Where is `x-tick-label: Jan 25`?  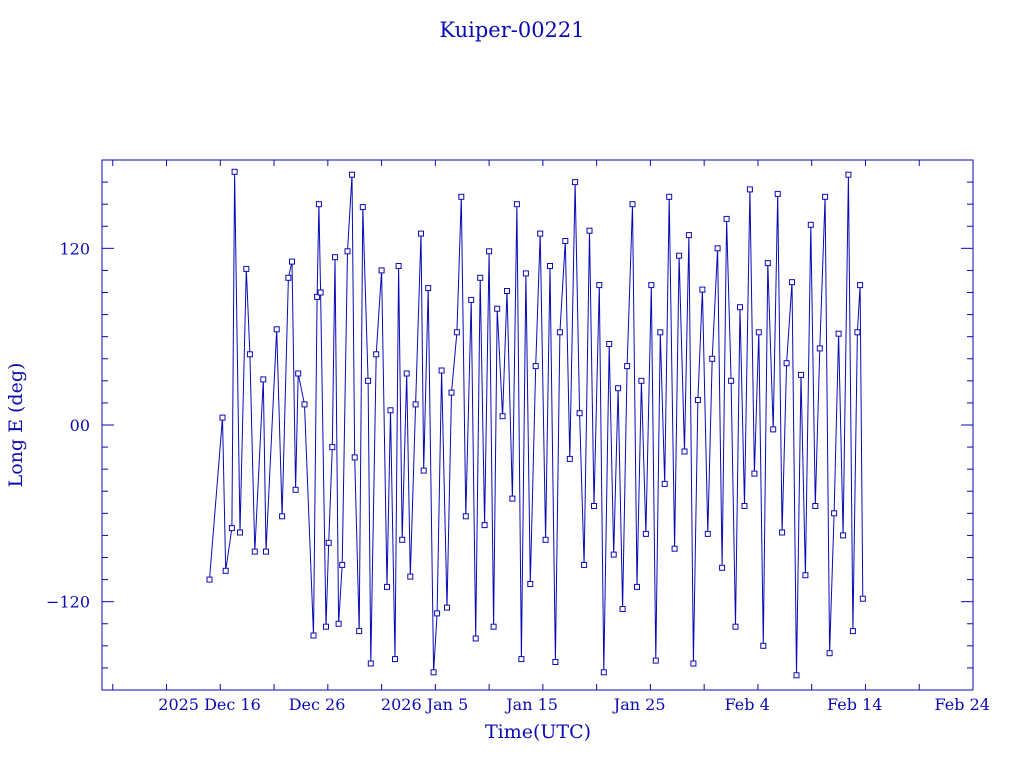 x-tick-label: Jan 25 is located at coordinates (639, 704).